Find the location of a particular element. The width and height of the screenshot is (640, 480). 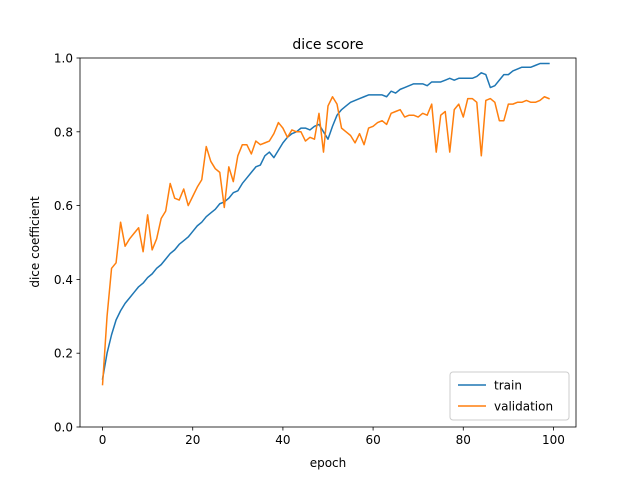

chart-title: dice score is located at coordinates (327, 45).